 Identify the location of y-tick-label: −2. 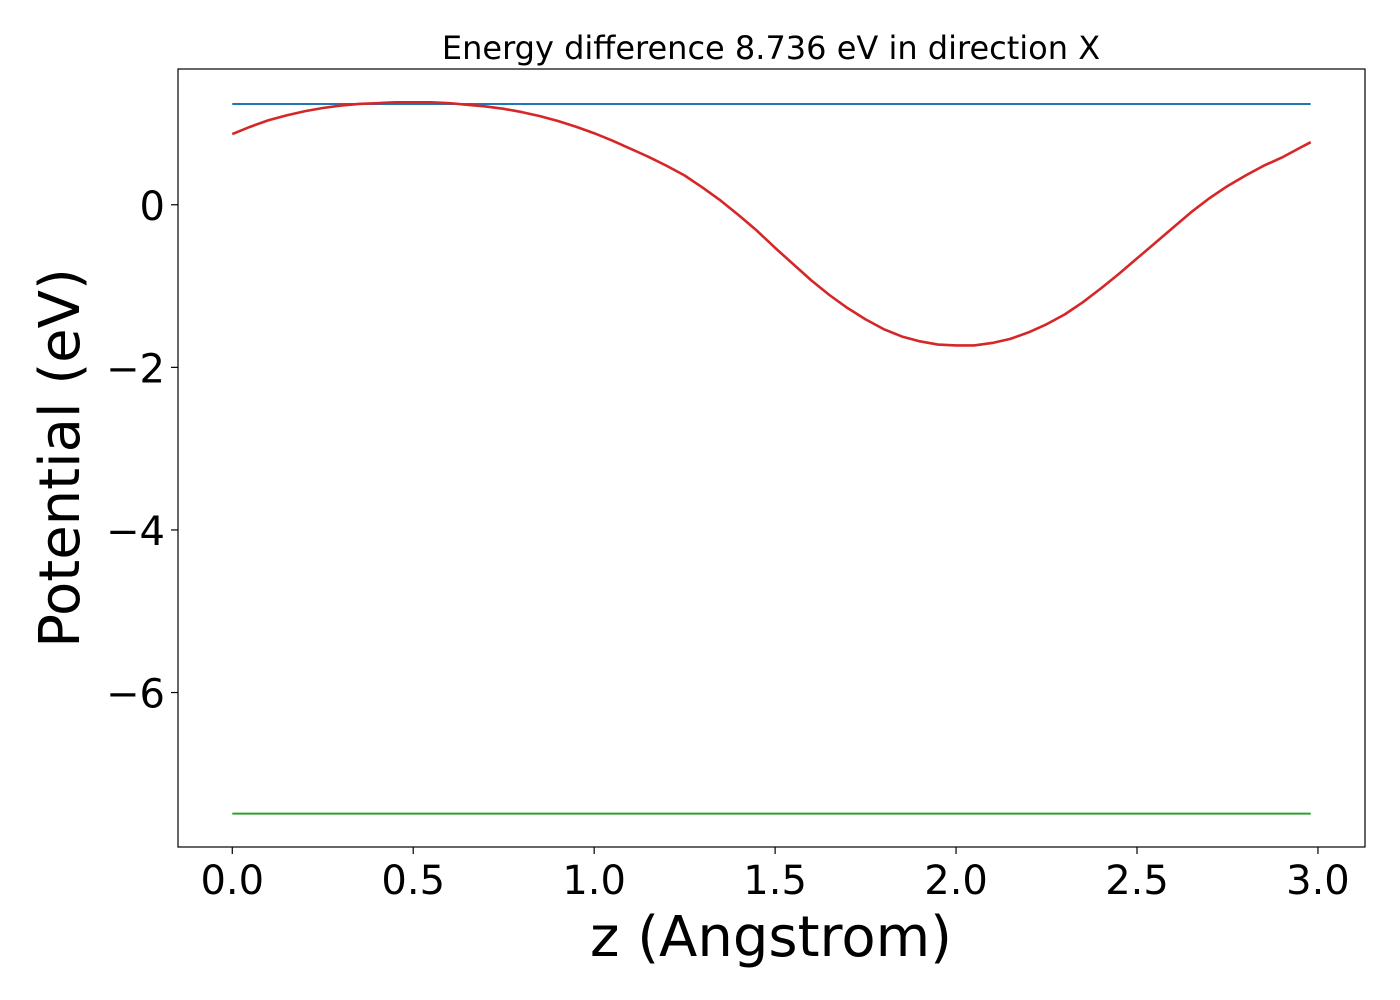
(135, 369).